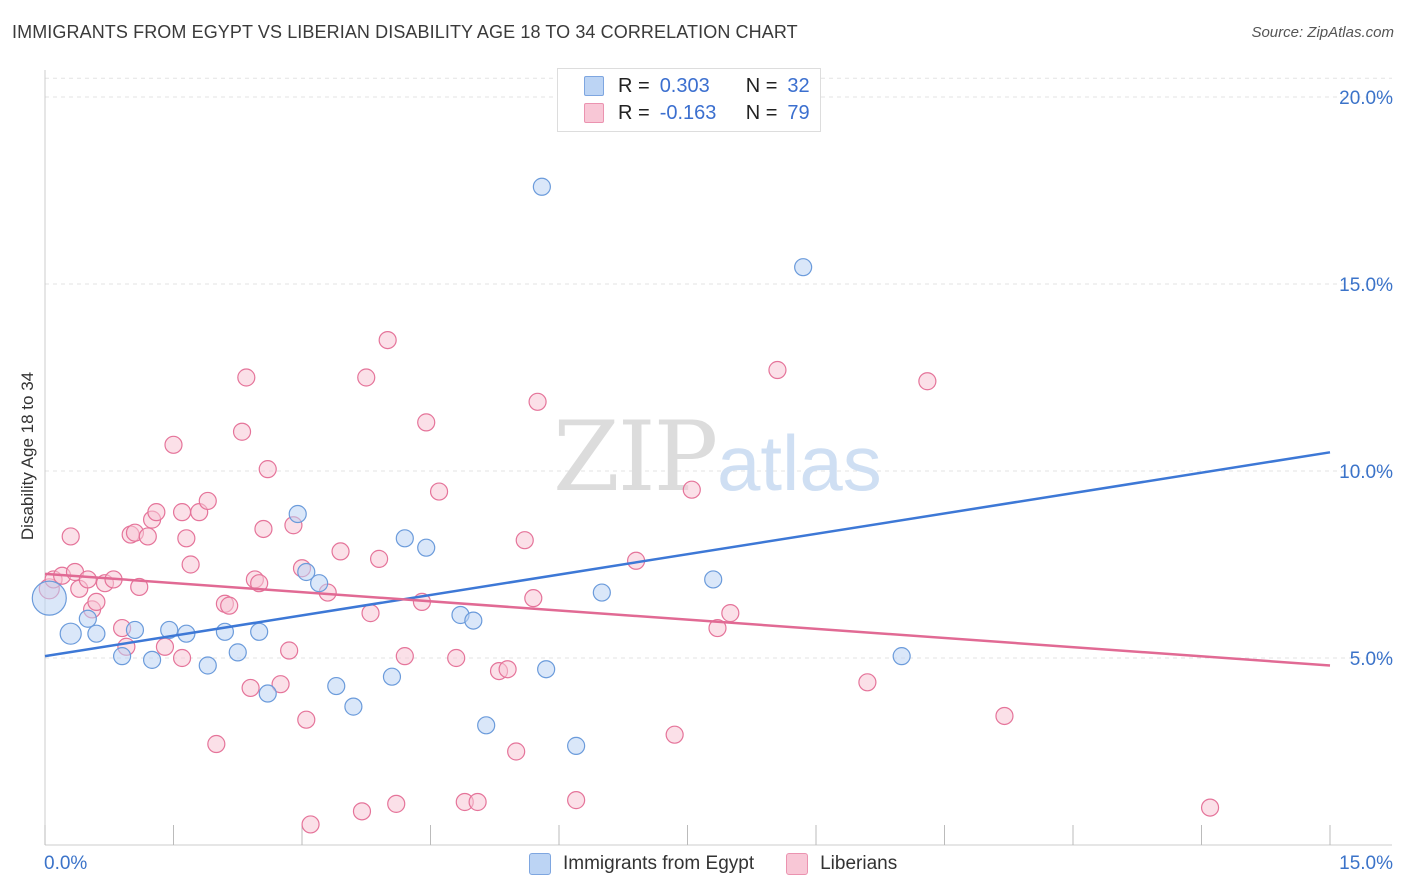 Image resolution: width=1406 pixels, height=892 pixels. Describe the element at coordinates (797, 864) in the screenshot. I see `series-swatch-liberians` at that location.